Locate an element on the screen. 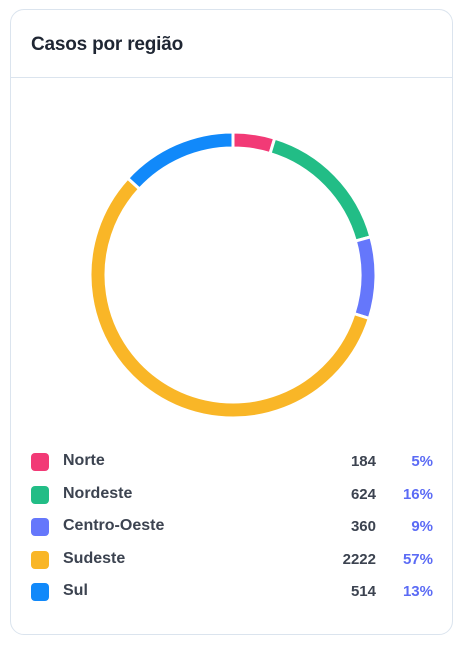 Image resolution: width=463 pixels, height=645 pixels. legend-percent: 16% is located at coordinates (417, 494).